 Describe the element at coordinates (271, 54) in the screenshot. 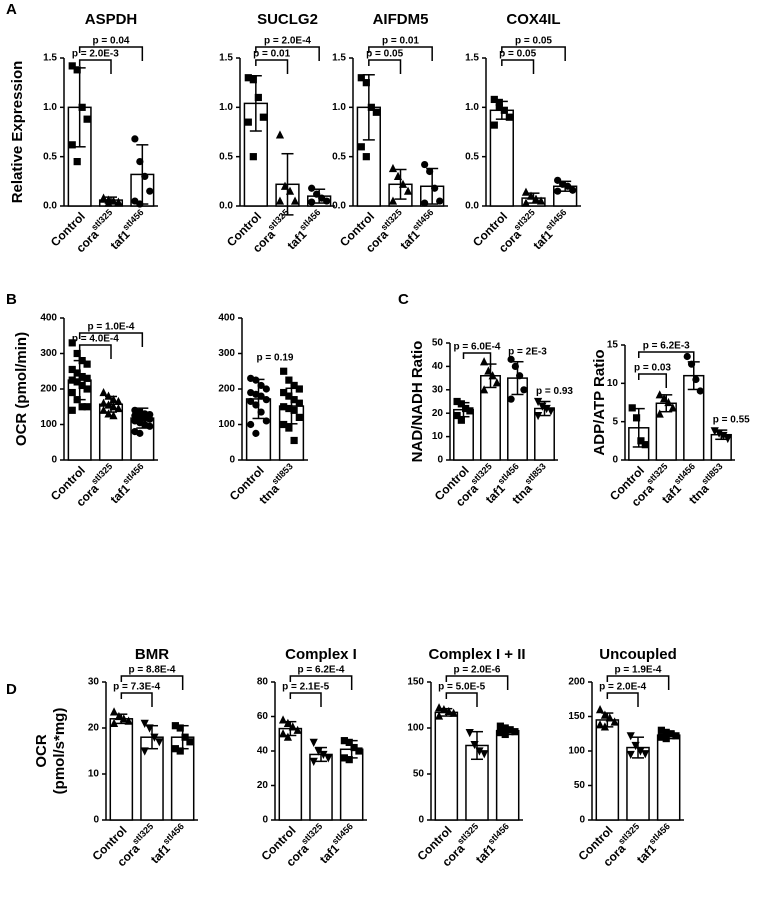

I see `p-value: p = 0.01` at that location.